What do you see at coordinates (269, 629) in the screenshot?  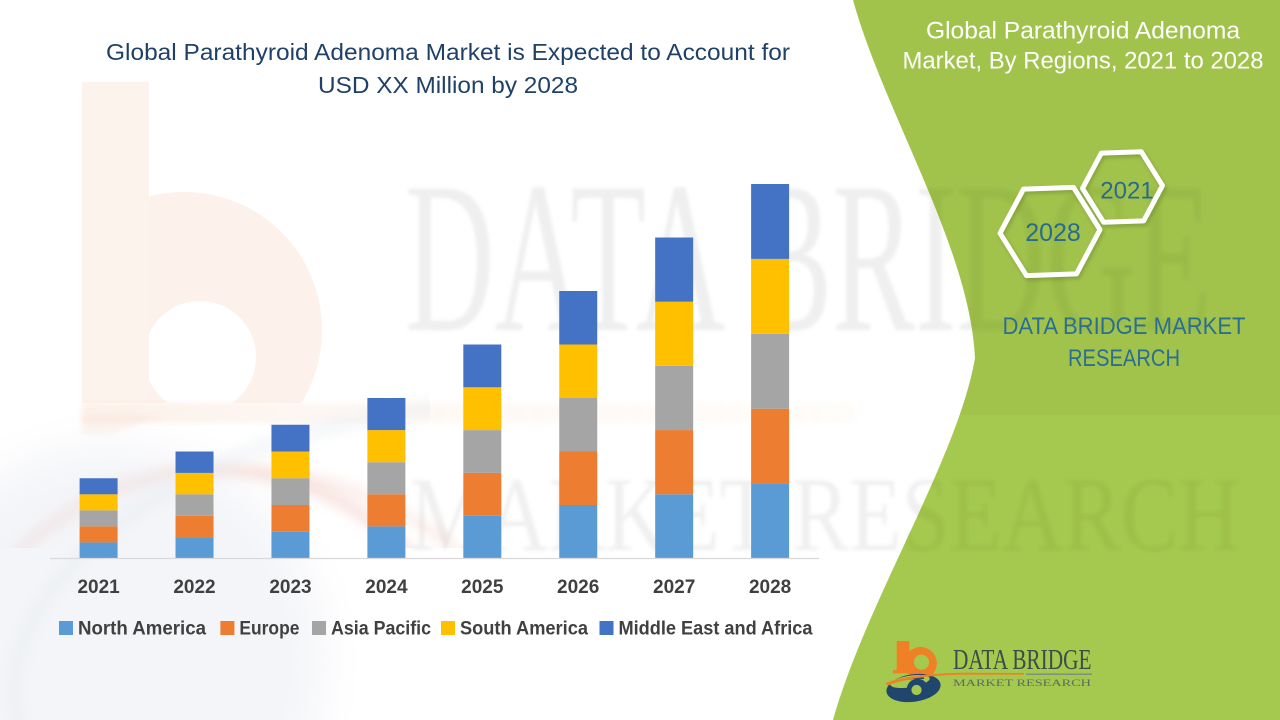 I see `svg-text: Europe` at bounding box center [269, 629].